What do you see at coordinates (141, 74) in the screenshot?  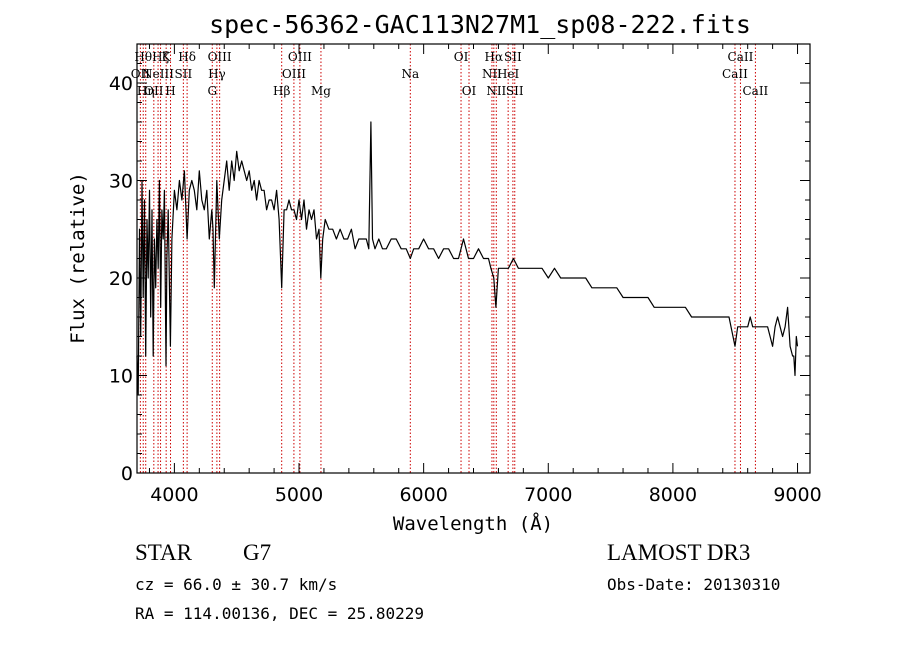 I see `line-label-0: OII` at bounding box center [141, 74].